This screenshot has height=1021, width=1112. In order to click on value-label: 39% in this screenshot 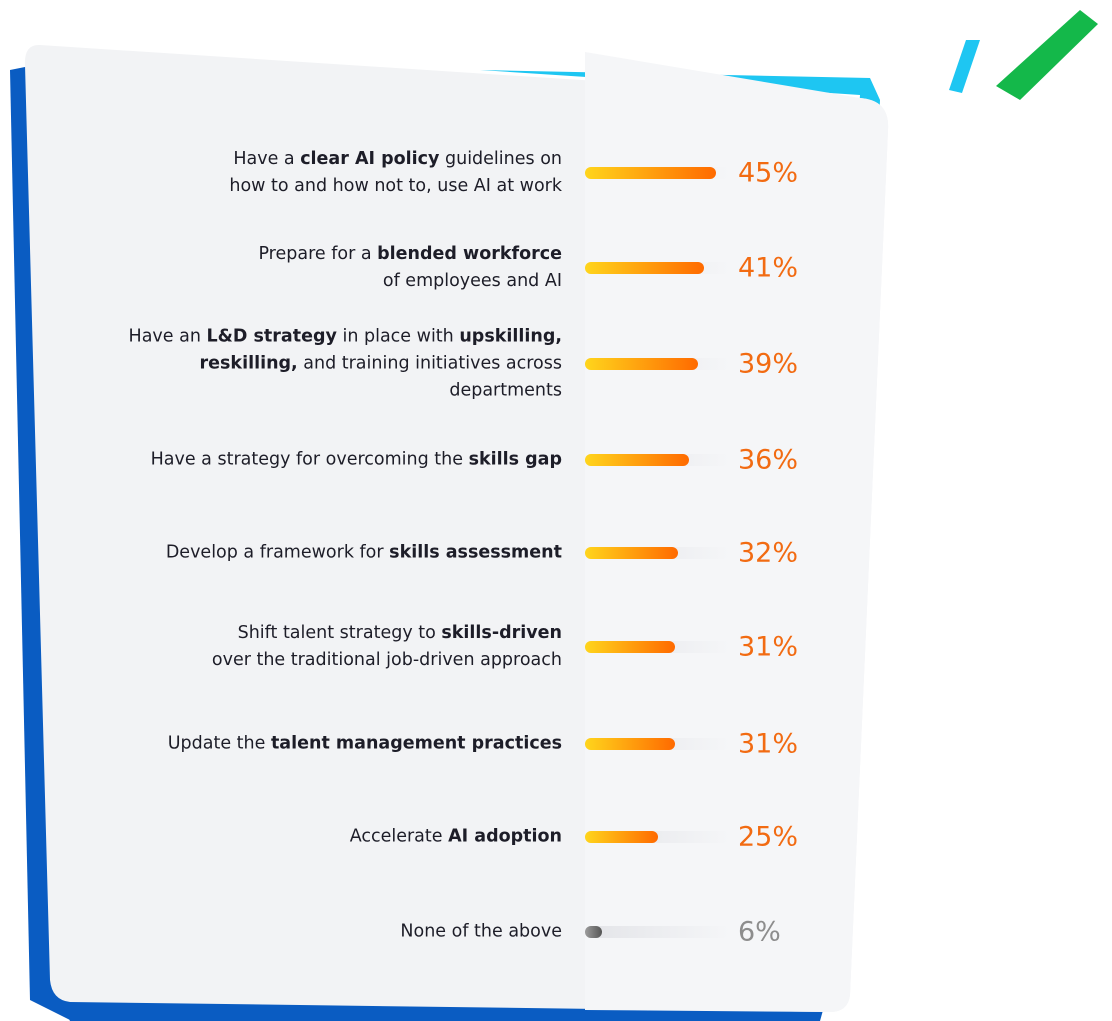, I will do `click(768, 364)`.